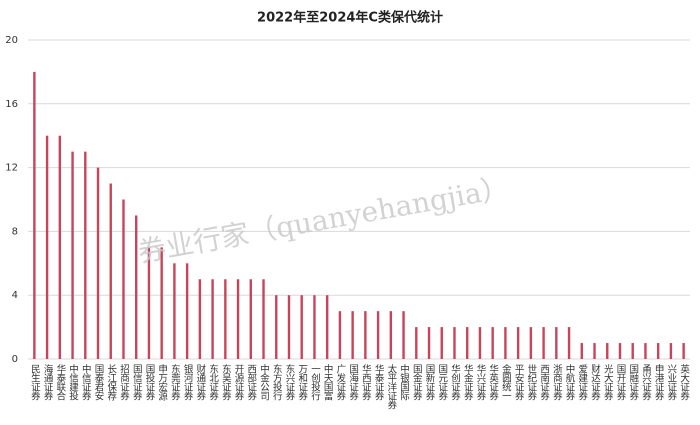  What do you see at coordinates (404, 382) in the screenshot?
I see `x-tick-label: 中银国际` at bounding box center [404, 382].